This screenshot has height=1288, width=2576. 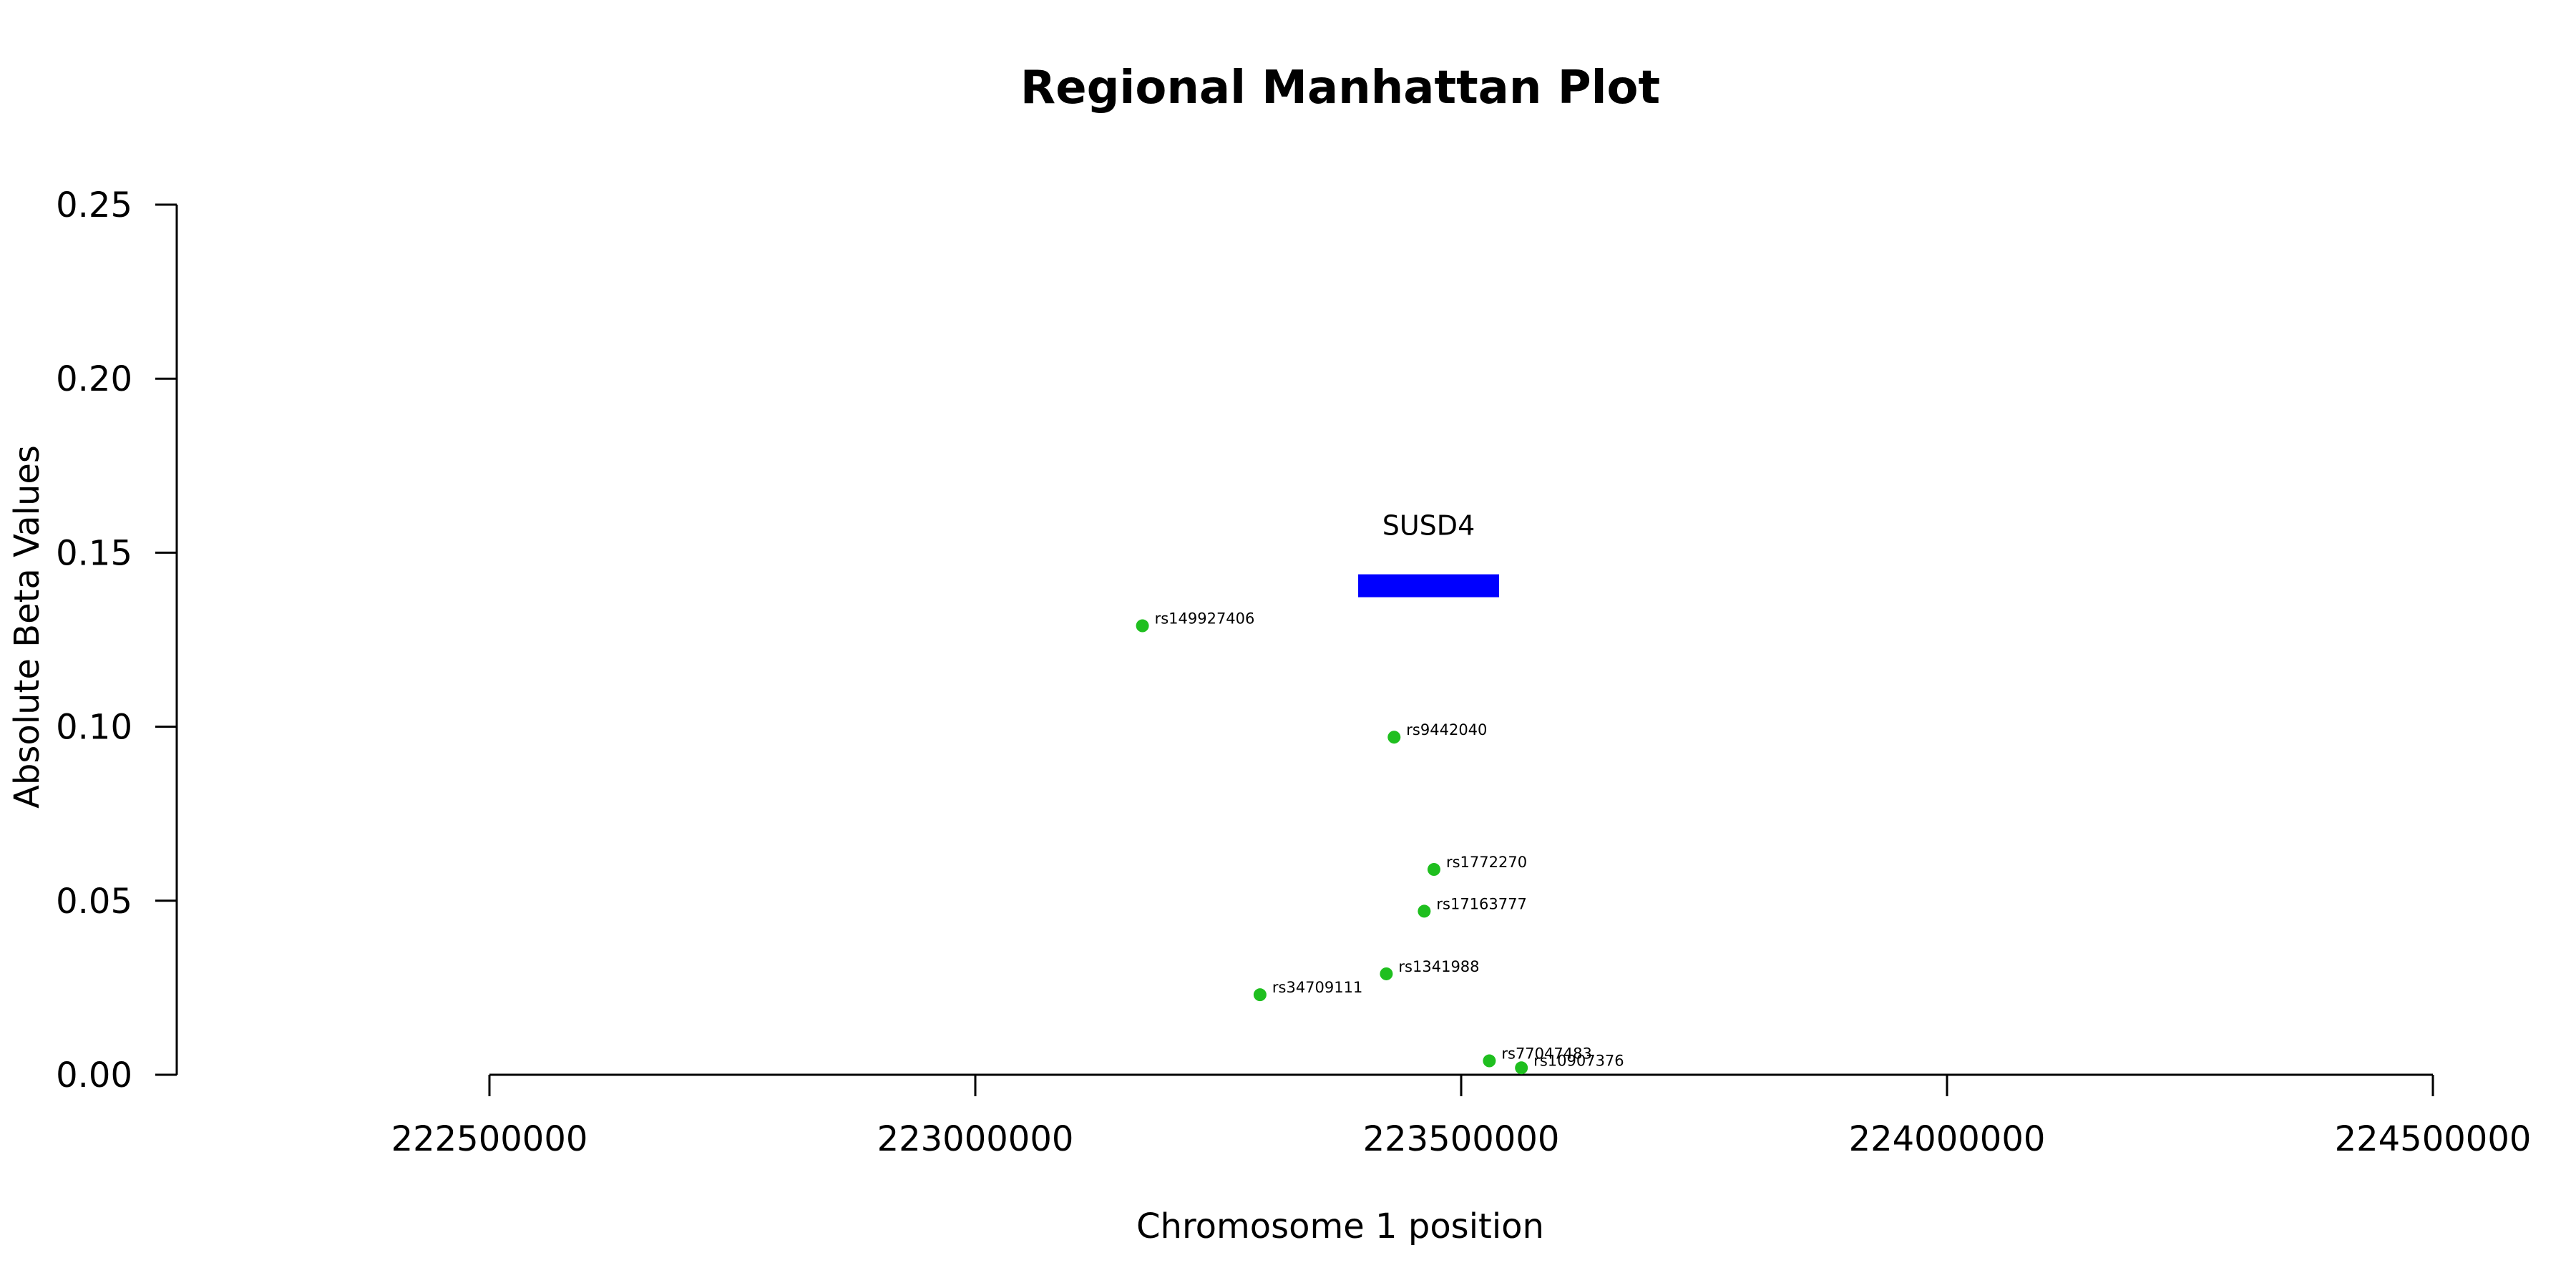 What do you see at coordinates (94, 1075) in the screenshot?
I see `y-tick-label: 0.00` at bounding box center [94, 1075].